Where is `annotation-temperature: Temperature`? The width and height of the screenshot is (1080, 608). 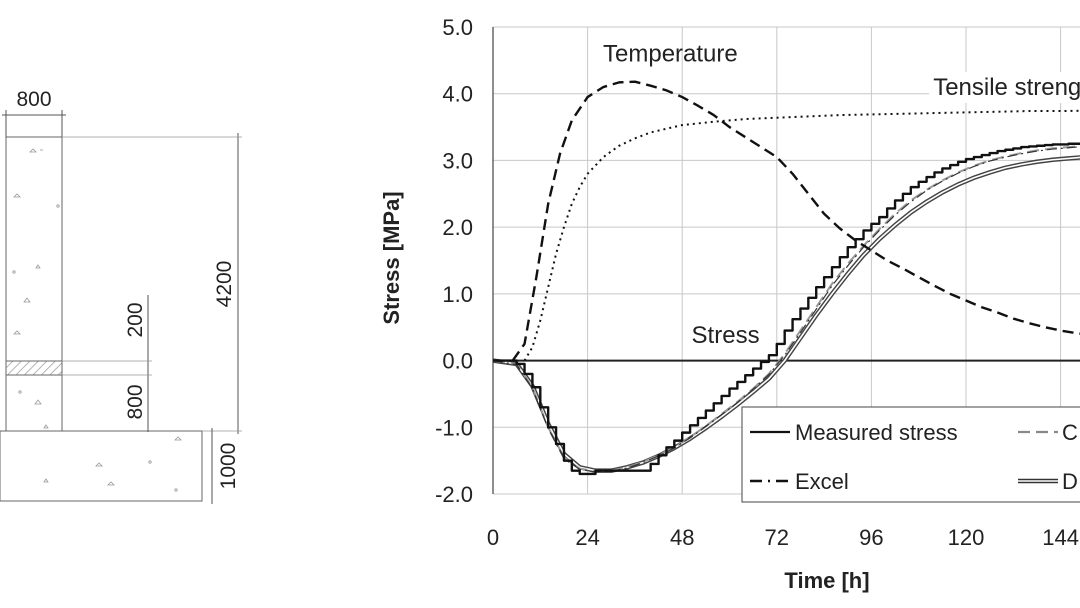 annotation-temperature: Temperature is located at coordinates (670, 54).